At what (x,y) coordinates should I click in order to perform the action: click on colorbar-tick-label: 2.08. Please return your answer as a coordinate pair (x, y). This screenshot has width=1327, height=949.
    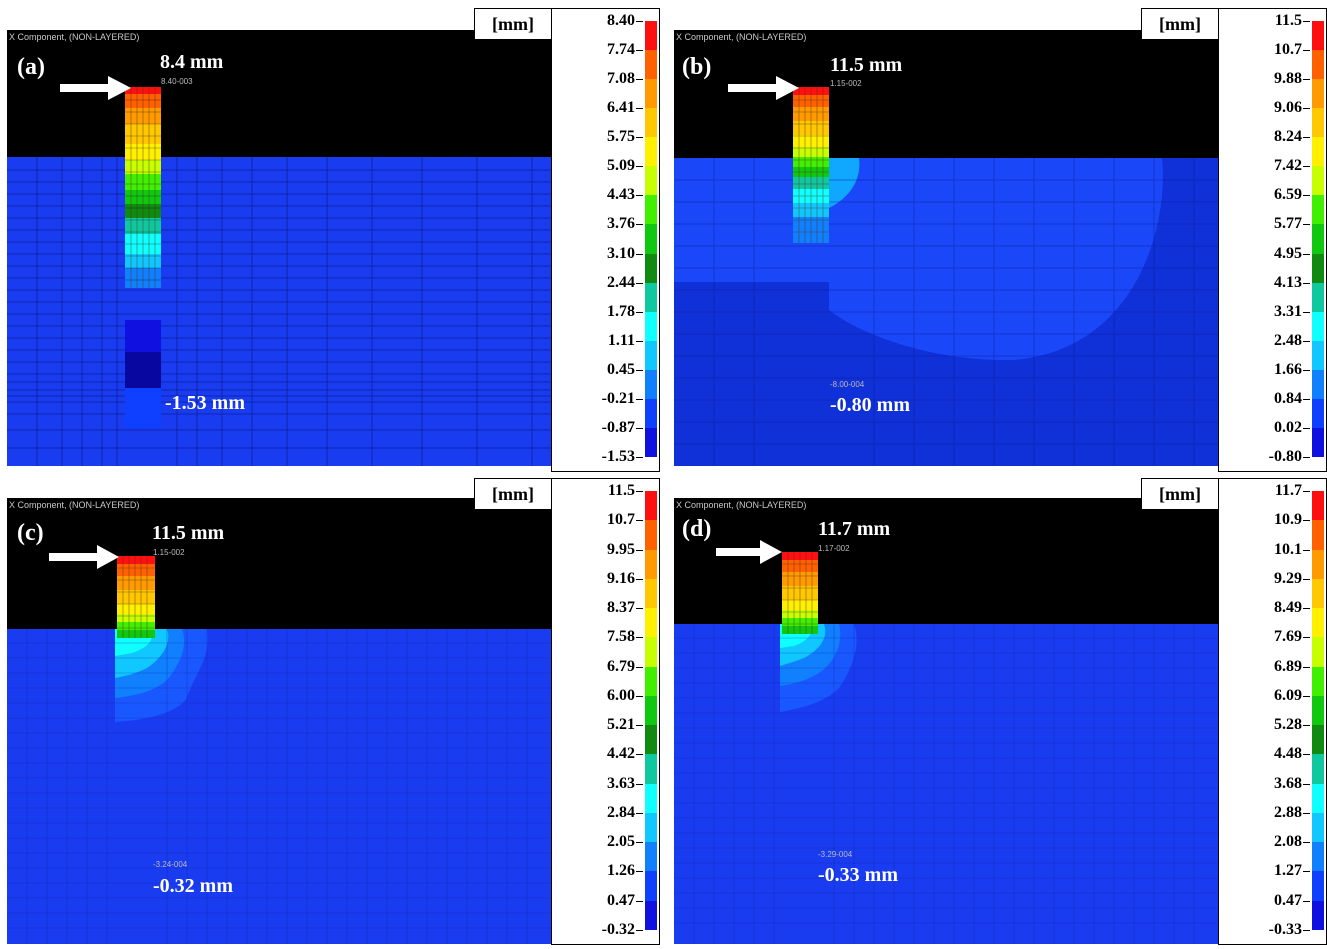
    Looking at the image, I should click on (1288, 842).